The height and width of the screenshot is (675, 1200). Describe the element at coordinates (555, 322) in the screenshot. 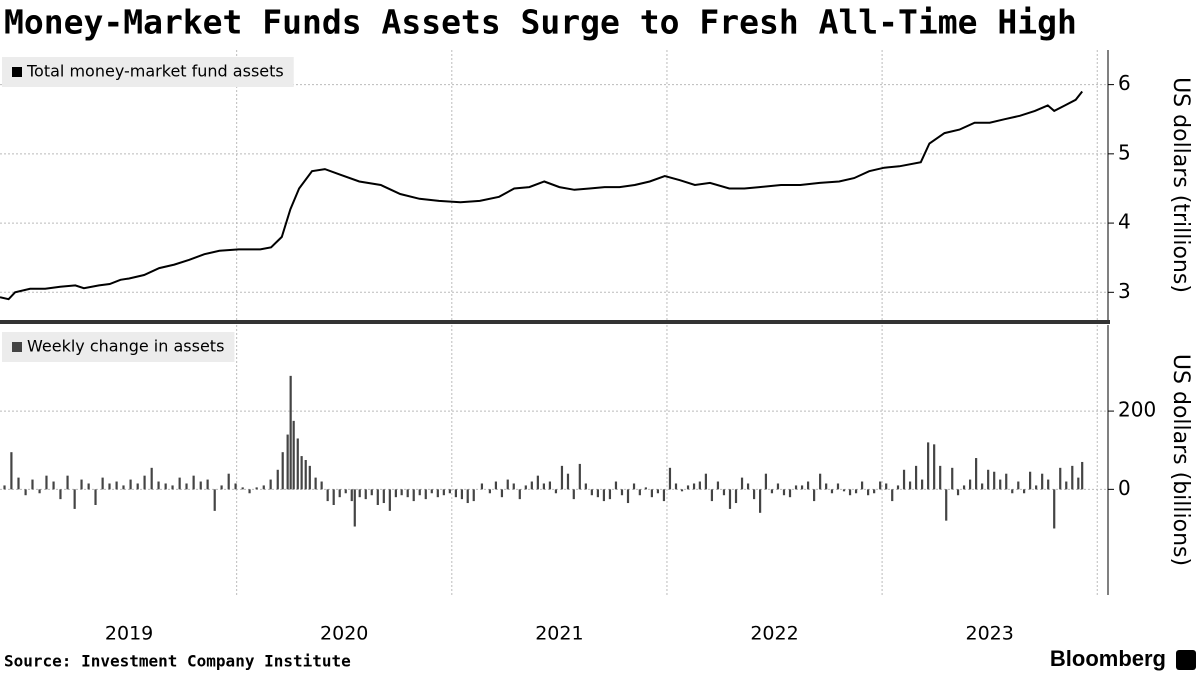

I see `panel-divider` at that location.